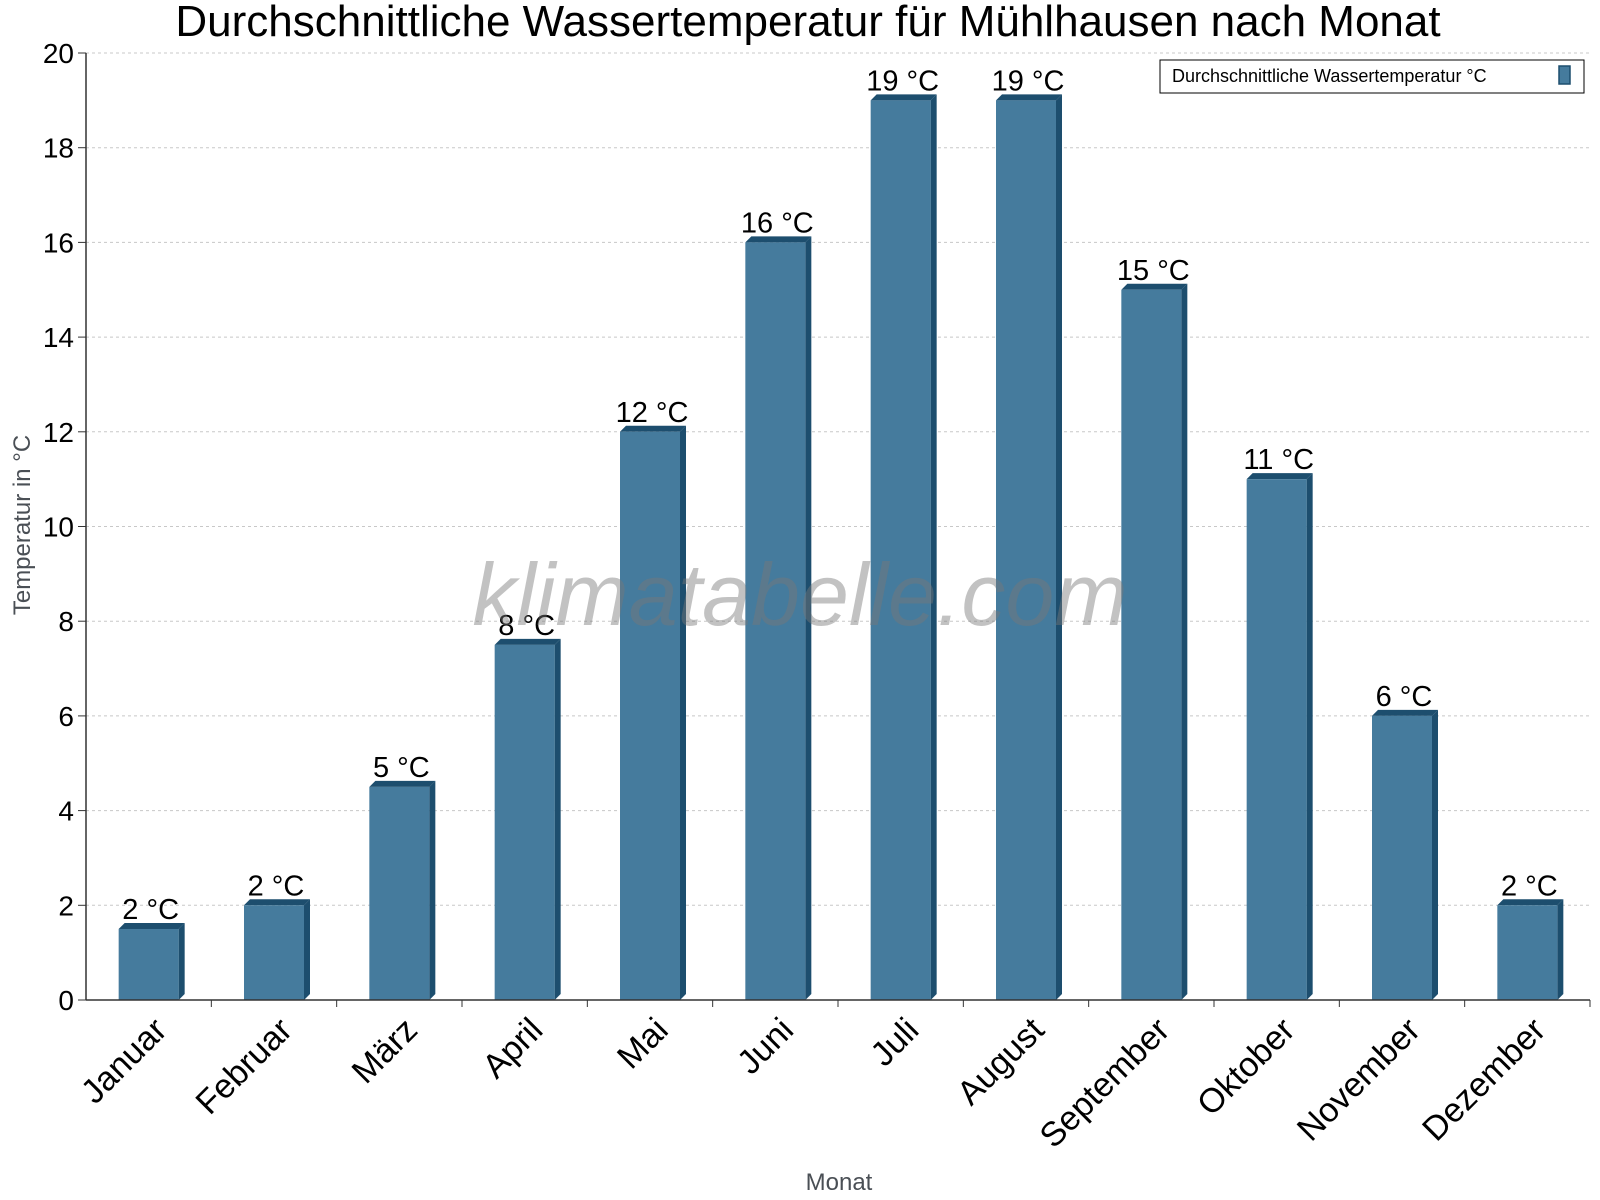  What do you see at coordinates (66, 1000) in the screenshot?
I see `y-tick-label: 0` at bounding box center [66, 1000].